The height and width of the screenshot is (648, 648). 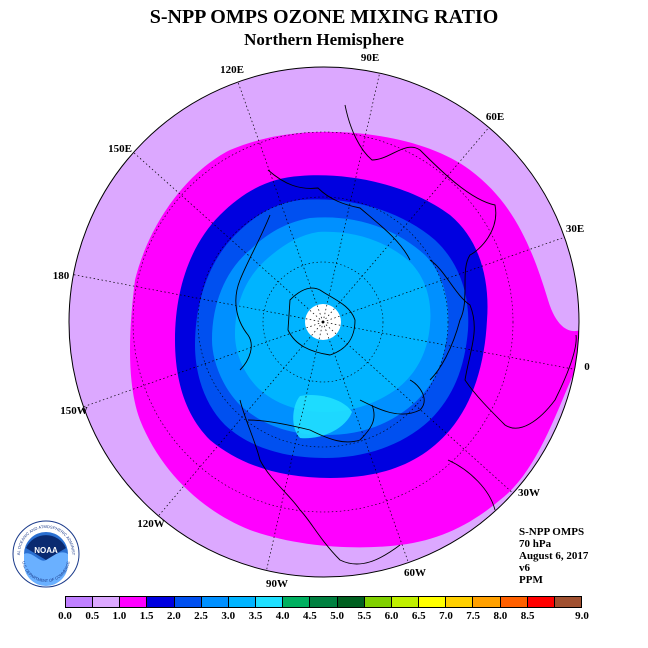 I want to click on lon-label-120w: 120W, so click(x=151, y=524).